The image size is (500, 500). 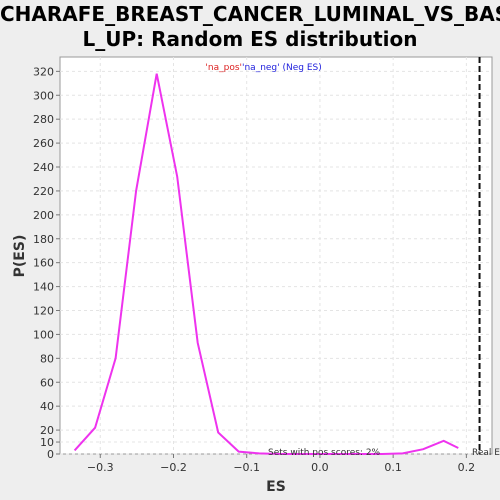 I want to click on y-tick-label: 60, so click(x=47, y=382).